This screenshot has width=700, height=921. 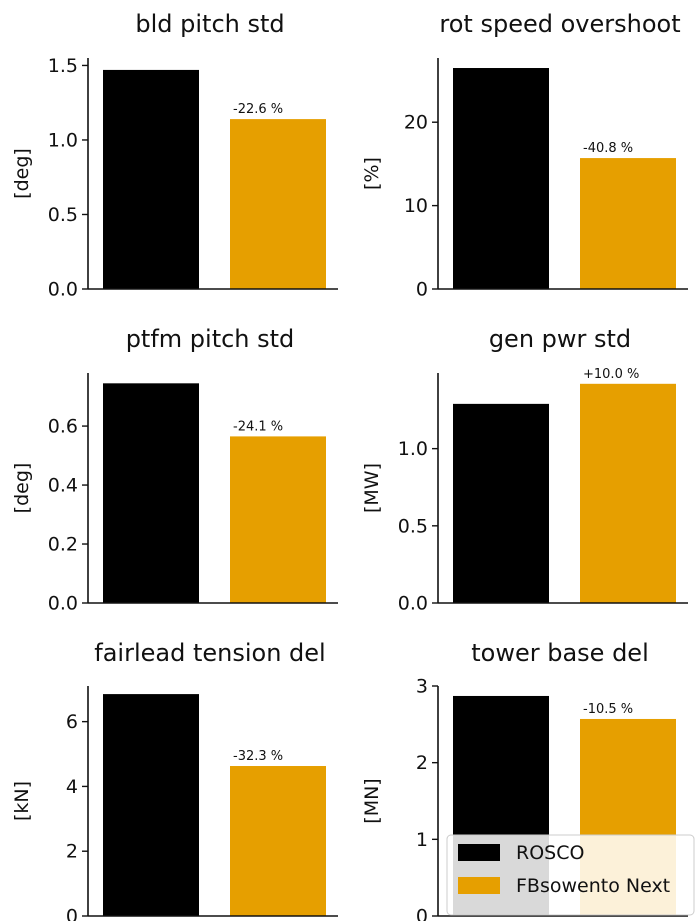 I want to click on subplot-title: bld pitch std, so click(x=209, y=24).